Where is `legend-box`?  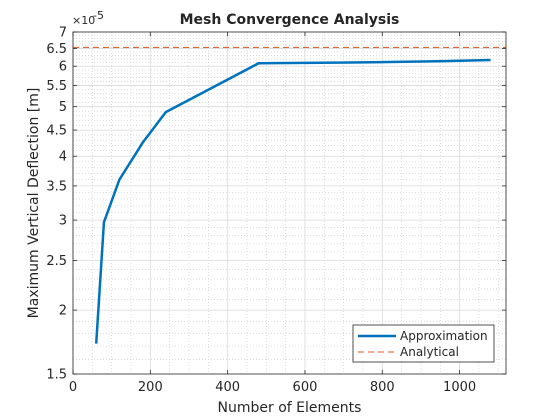 legend-box is located at coordinates (423, 343).